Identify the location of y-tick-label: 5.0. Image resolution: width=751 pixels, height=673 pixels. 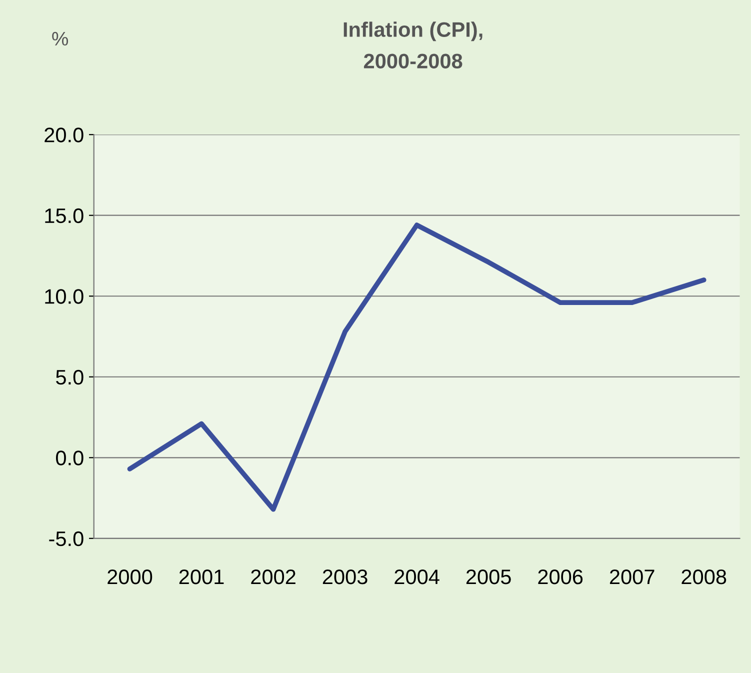
(70, 377).